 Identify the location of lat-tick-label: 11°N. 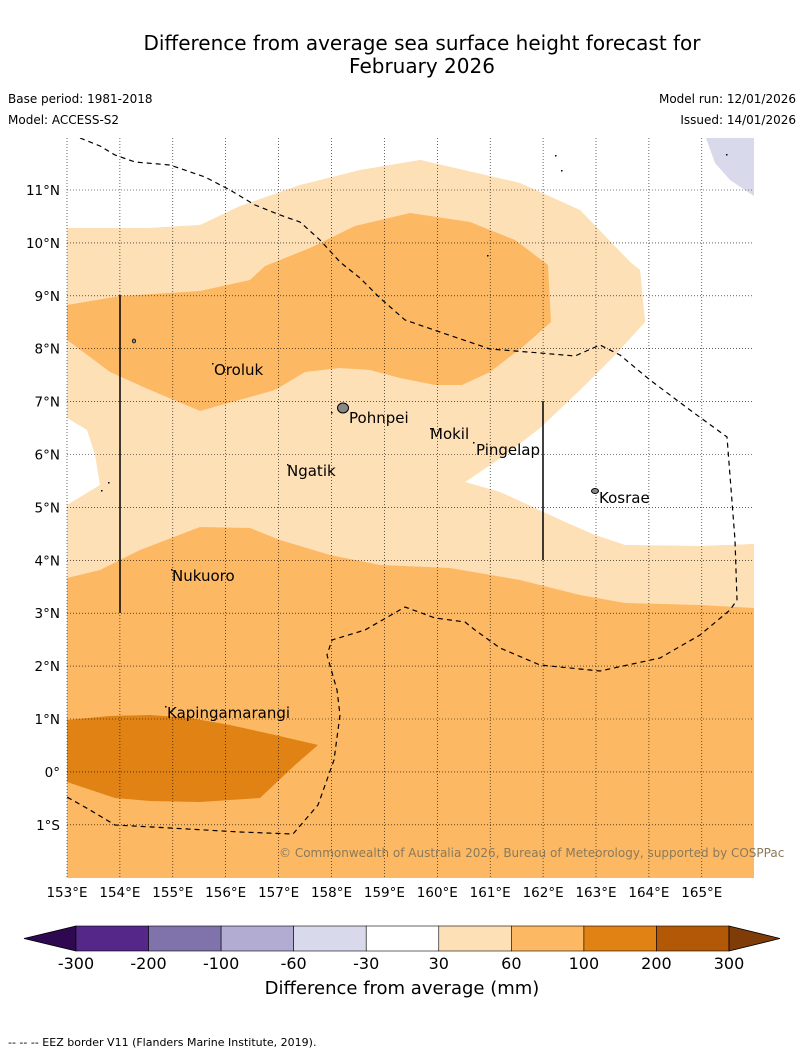
(43, 191).